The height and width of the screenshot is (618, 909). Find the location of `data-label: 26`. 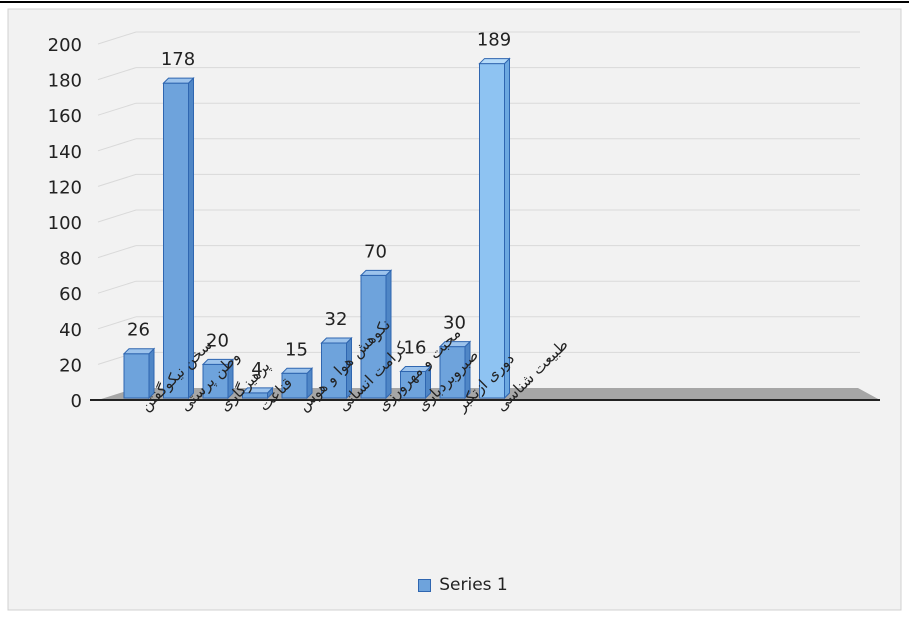

data-label: 26 is located at coordinates (138, 330).